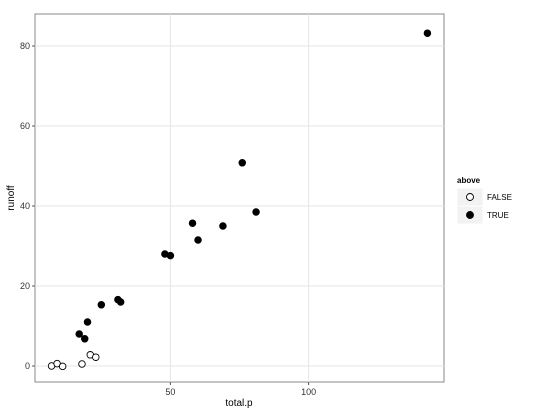 The width and height of the screenshot is (540, 418). I want to click on legend: above FALSE TRUE, so click(484, 200).